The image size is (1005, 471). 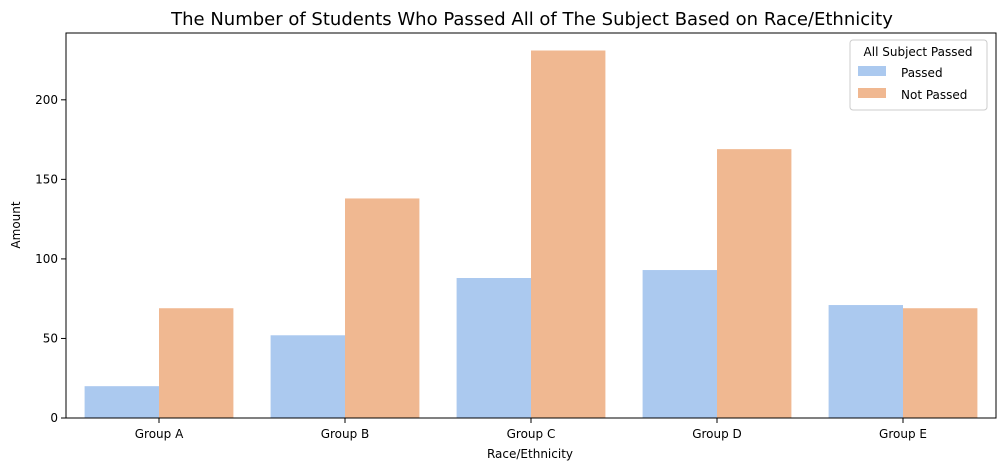 What do you see at coordinates (568, 234) in the screenshot?
I see `bar-group-c-not-passed` at bounding box center [568, 234].